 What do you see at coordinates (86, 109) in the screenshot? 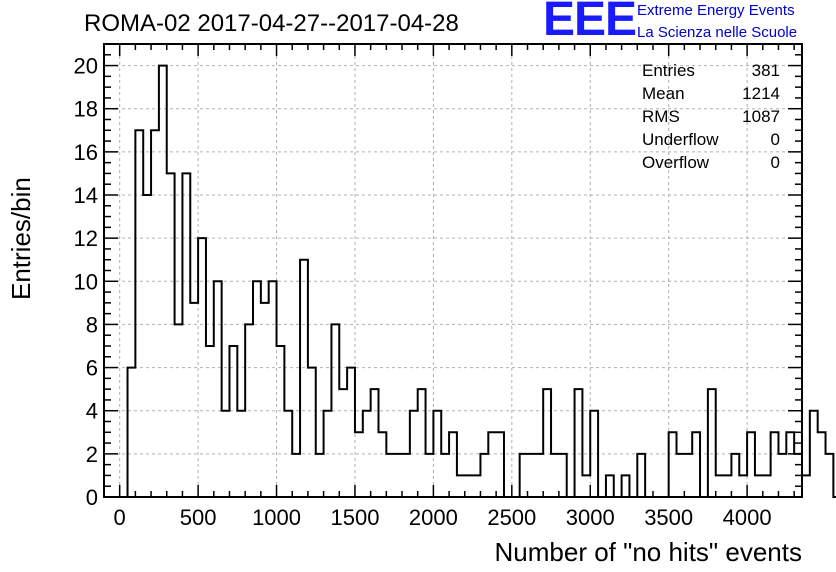
I see `y-tick-label: 18` at bounding box center [86, 109].